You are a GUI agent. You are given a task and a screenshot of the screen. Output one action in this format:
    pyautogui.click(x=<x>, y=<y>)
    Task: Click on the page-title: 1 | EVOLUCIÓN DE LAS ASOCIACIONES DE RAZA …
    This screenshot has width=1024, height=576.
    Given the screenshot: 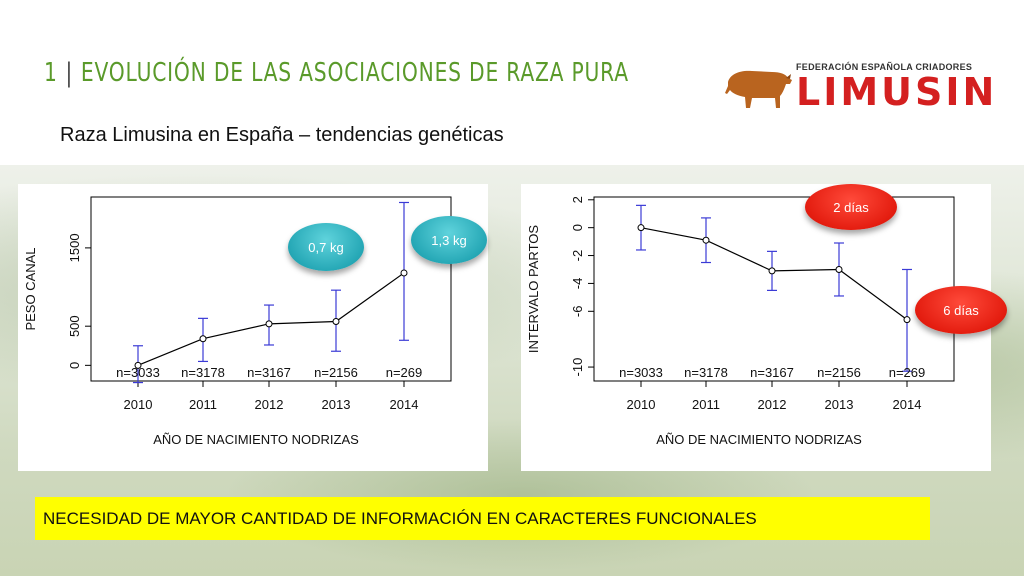 What is the action you would take?
    pyautogui.click(x=336, y=73)
    